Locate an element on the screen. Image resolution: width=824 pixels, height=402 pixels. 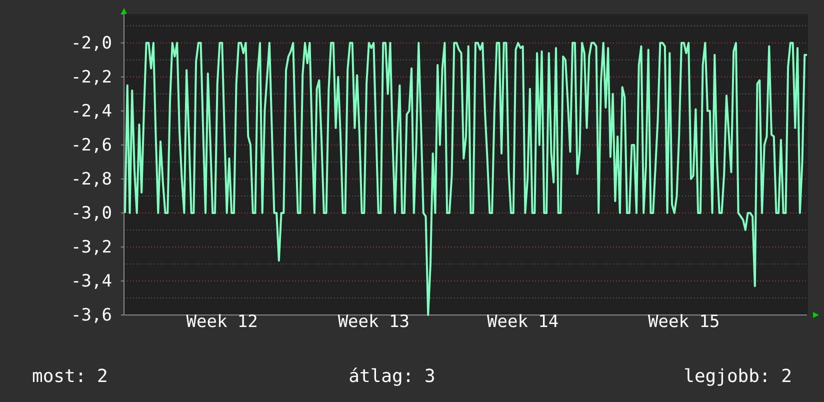
y-tick-label: -3,4 is located at coordinates (91, 281).